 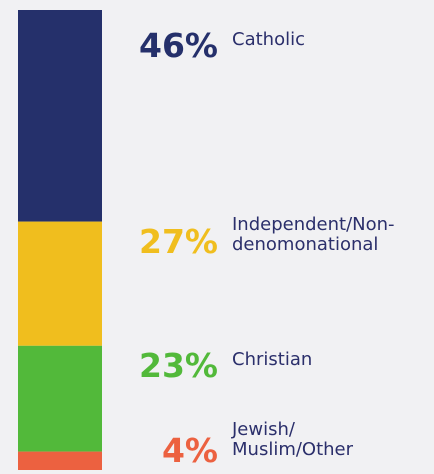 I want to click on category-label-3: Christian, so click(x=272, y=359).